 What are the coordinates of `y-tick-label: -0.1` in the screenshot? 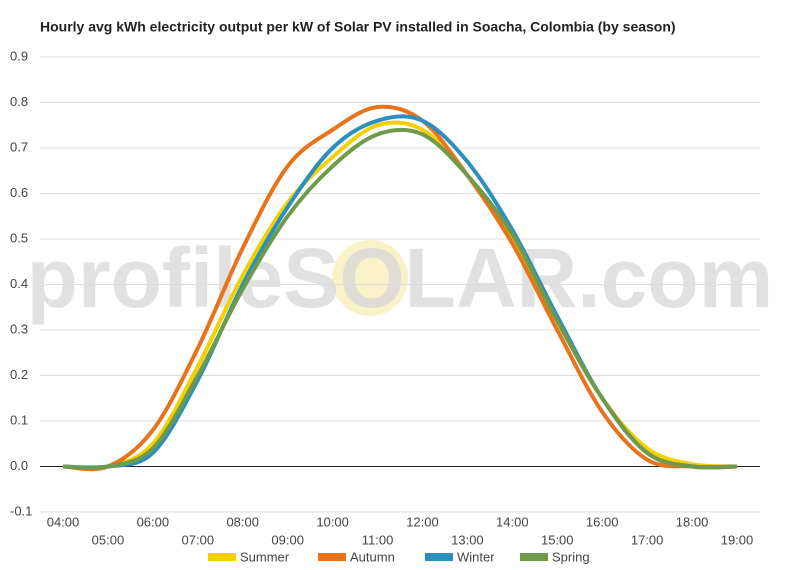 It's located at (21, 510).